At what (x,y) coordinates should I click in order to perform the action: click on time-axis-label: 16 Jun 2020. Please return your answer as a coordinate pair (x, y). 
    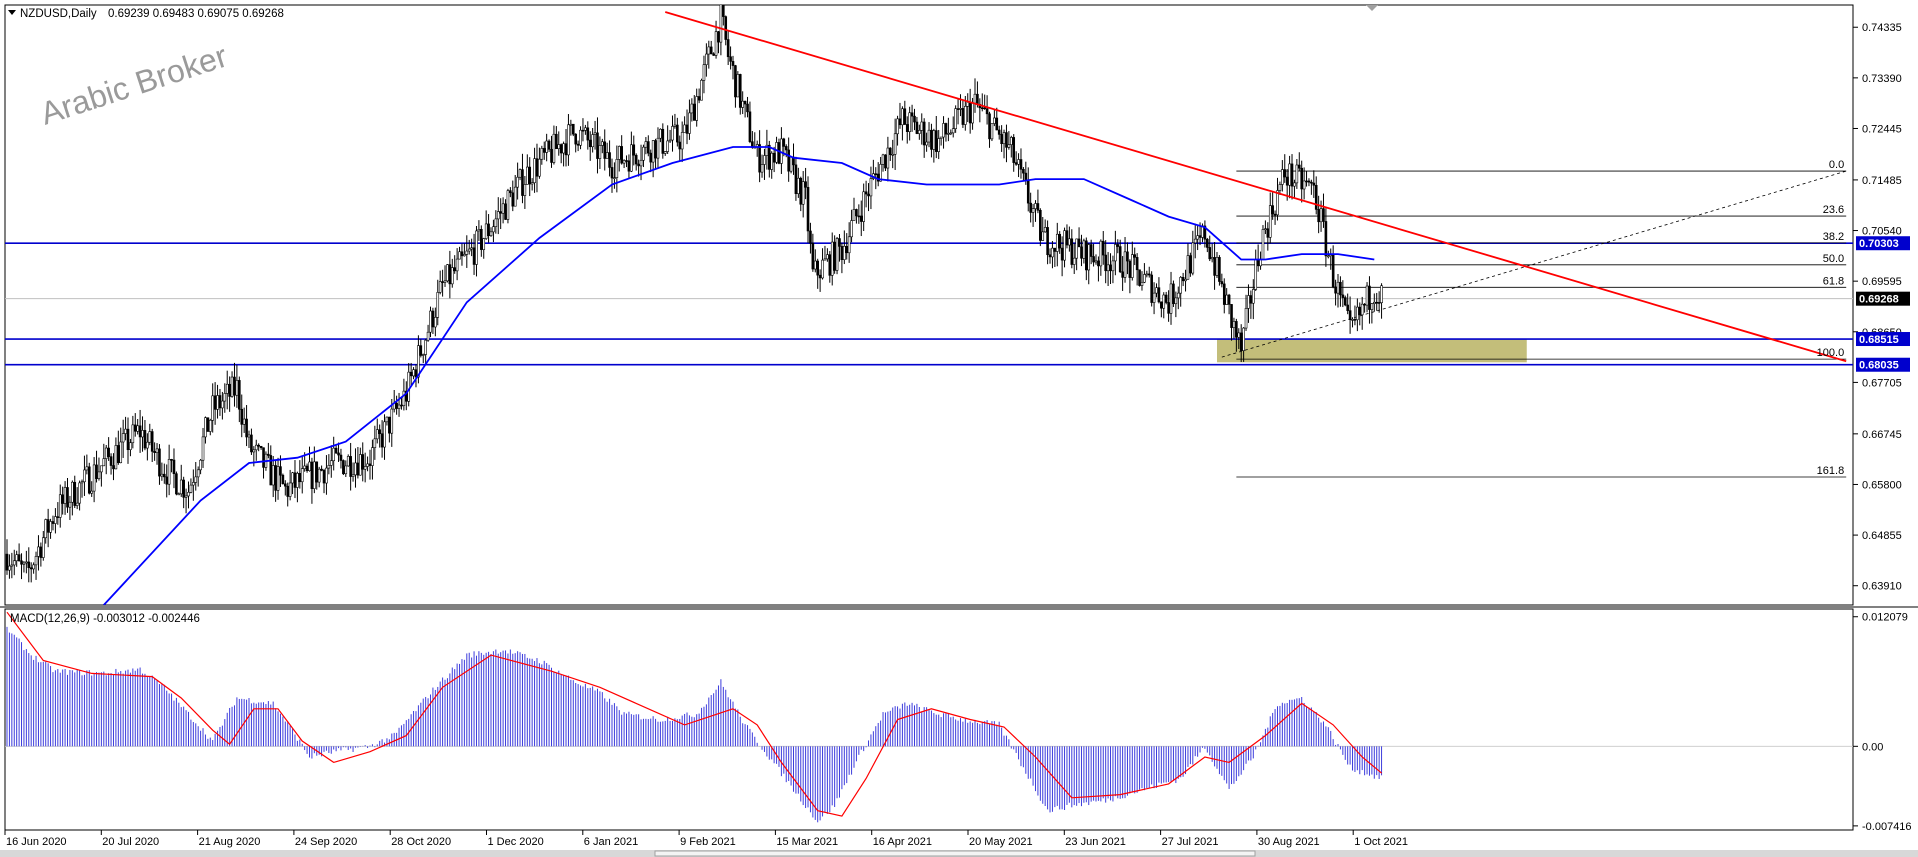
    Looking at the image, I should click on (36, 842).